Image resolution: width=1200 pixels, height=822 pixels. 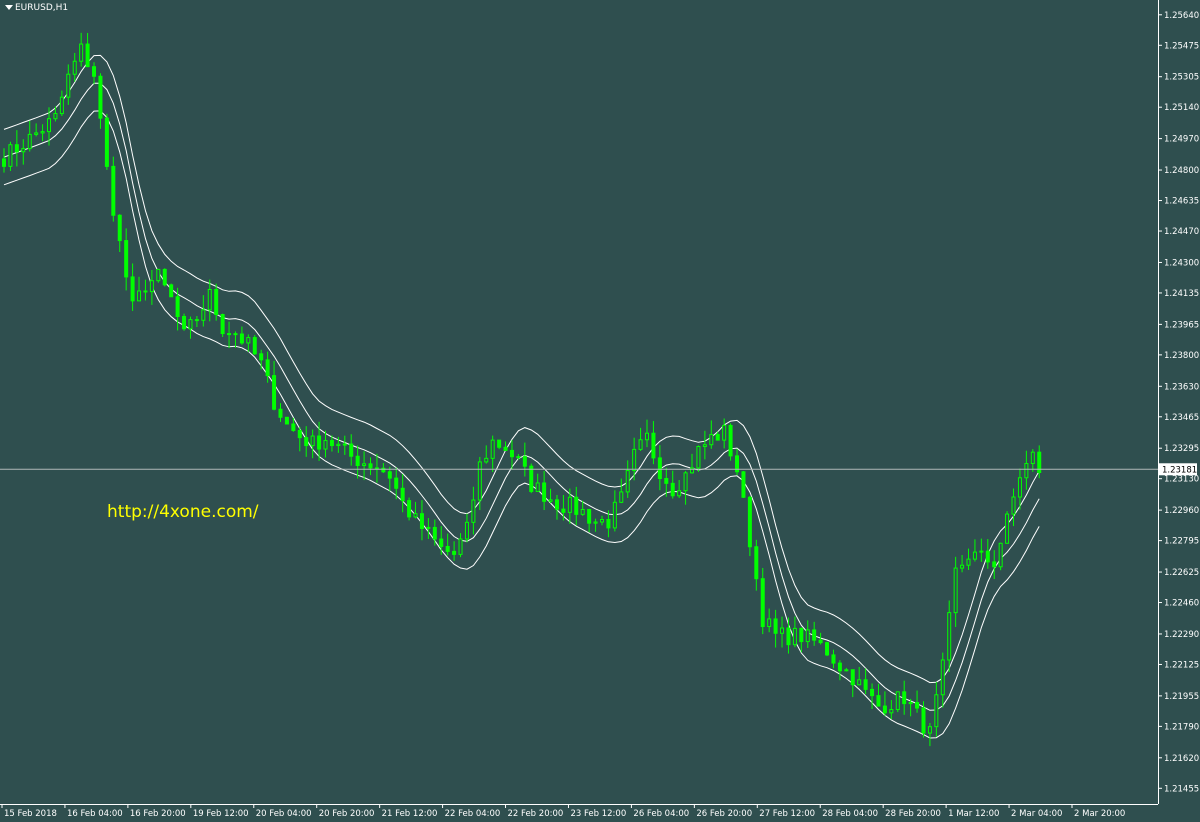 I want to click on current-price-badge, so click(x=1178, y=469).